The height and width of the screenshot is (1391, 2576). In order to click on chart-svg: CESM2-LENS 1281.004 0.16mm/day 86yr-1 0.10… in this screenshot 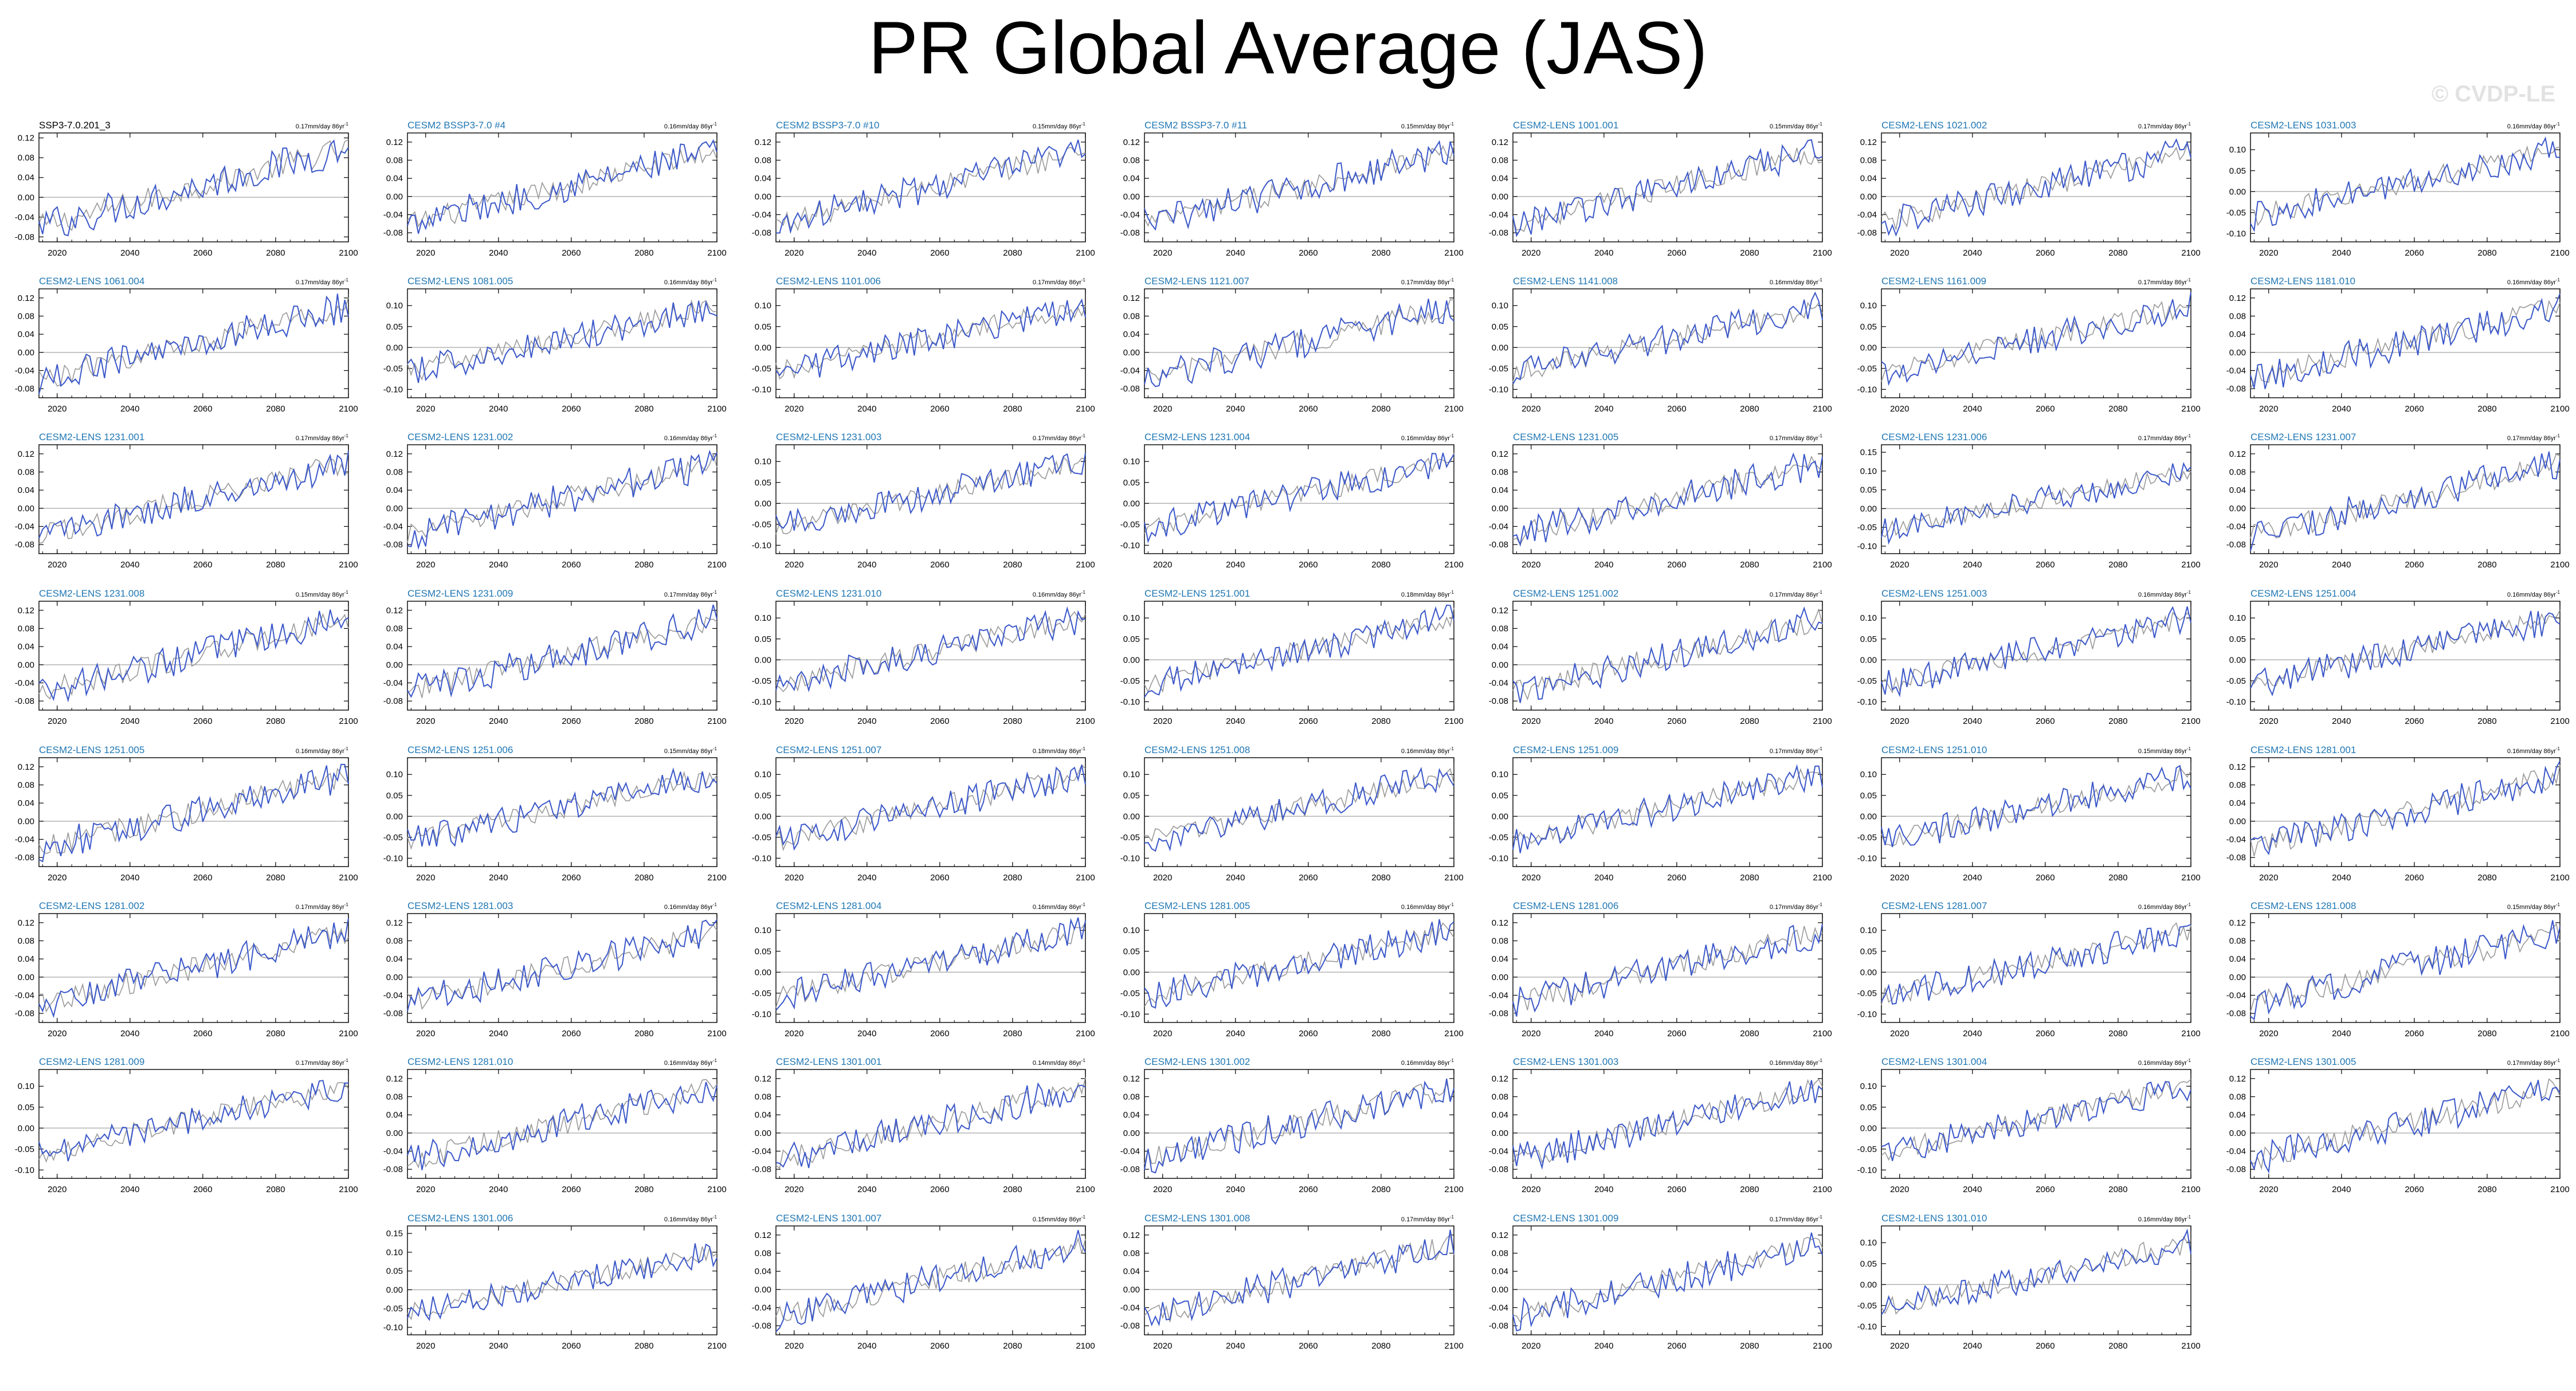, I will do `click(923, 970)`.